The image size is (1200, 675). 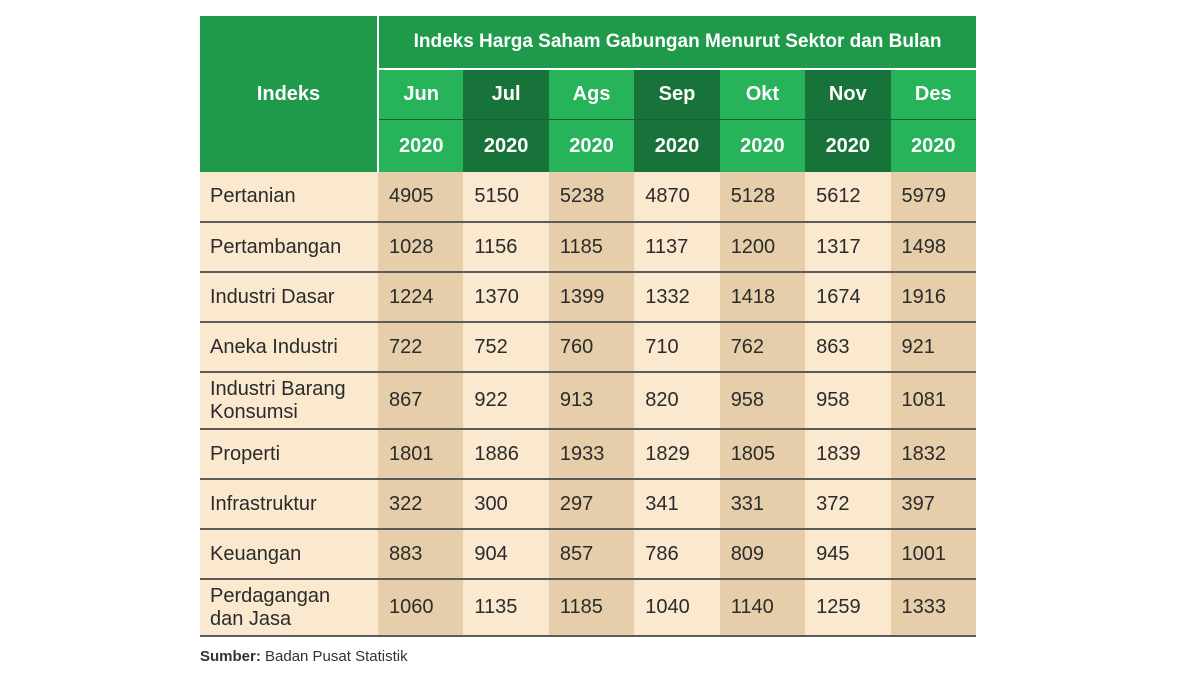 I want to click on table-cell: 1829, so click(x=677, y=454).